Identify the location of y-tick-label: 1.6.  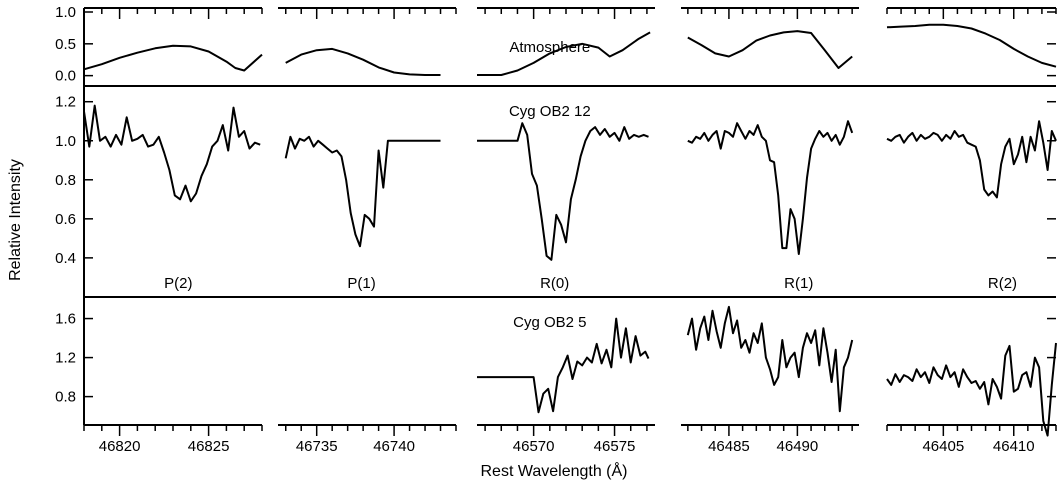
(65, 319).